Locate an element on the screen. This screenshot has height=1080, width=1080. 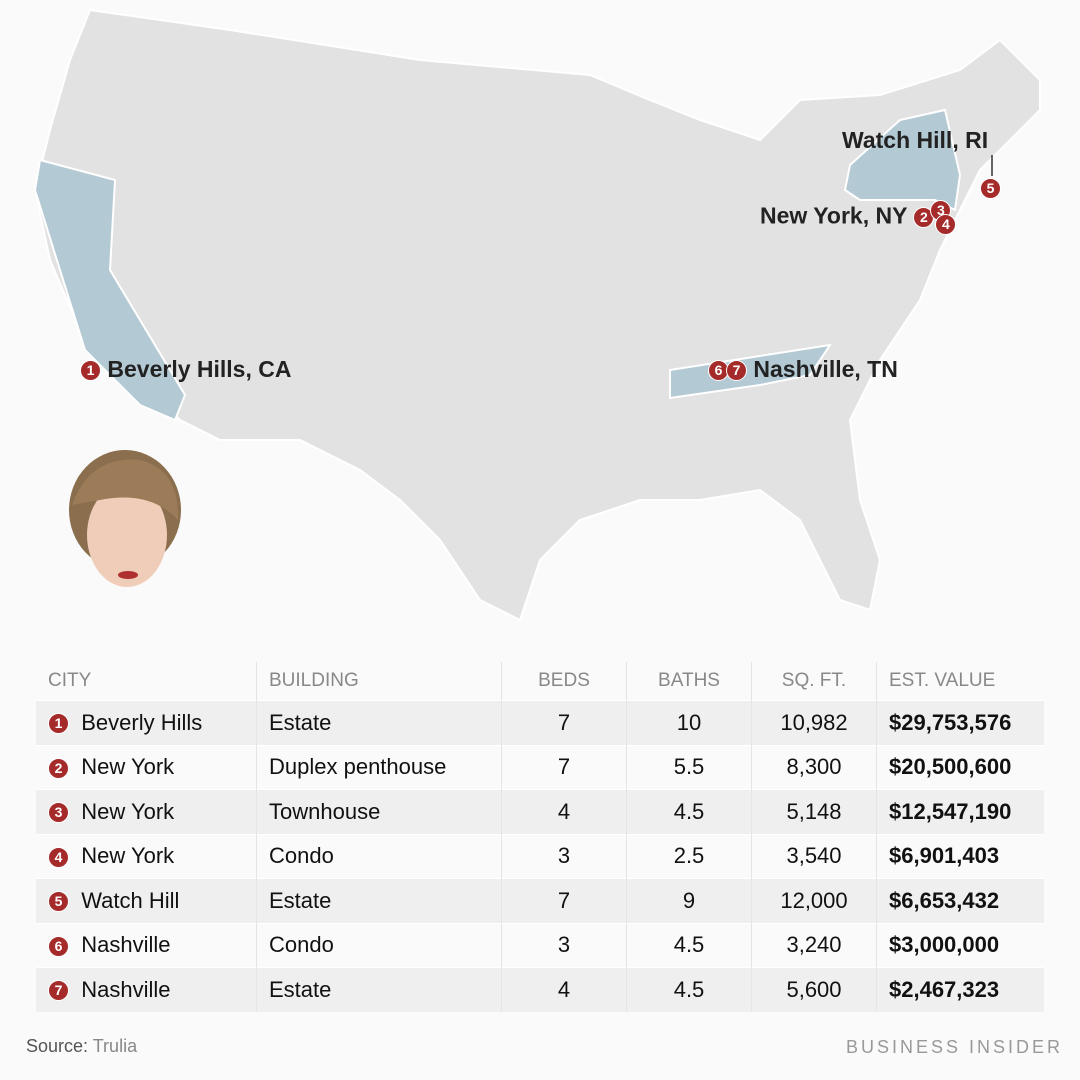
map-label-watch-hill: Watch Hill, RI is located at coordinates (915, 140).